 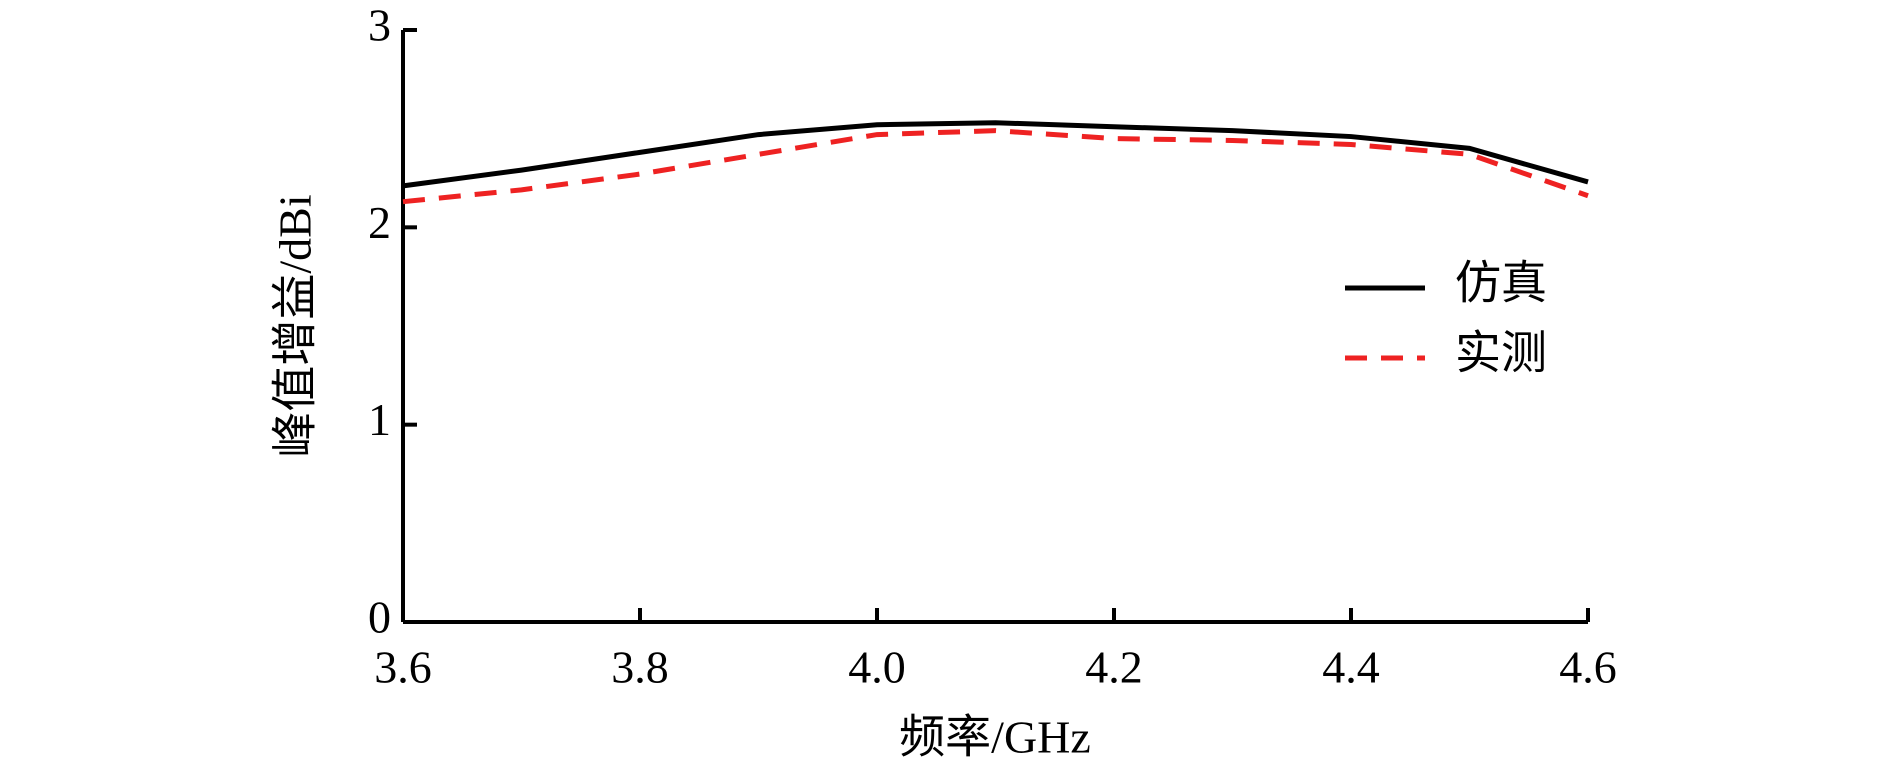 What do you see at coordinates (877, 667) in the screenshot?
I see `x-tick-label: 4.0` at bounding box center [877, 667].